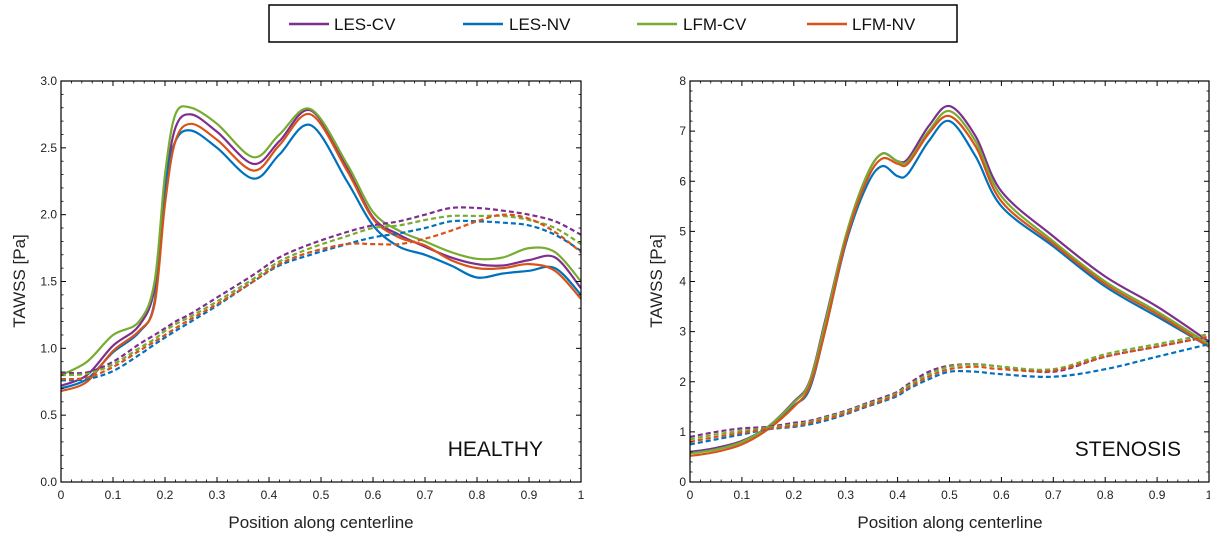 This screenshot has height=536, width=1210. I want to click on series-line-healthy-lfm-cv-dashed, so click(321, 295).